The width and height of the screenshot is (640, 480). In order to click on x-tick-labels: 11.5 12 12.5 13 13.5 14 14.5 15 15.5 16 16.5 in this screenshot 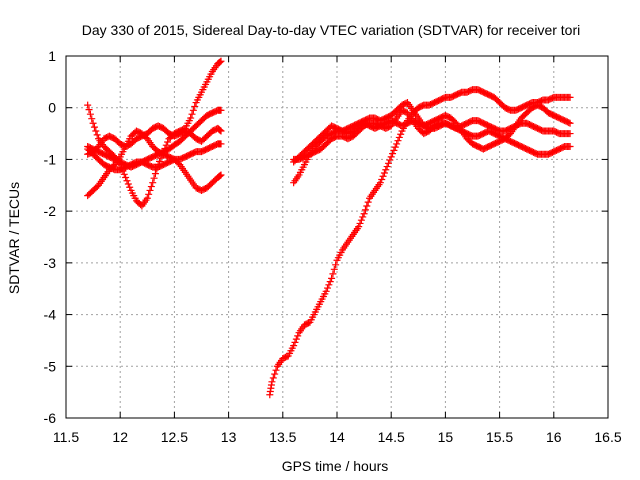, I will do `click(337, 437)`.